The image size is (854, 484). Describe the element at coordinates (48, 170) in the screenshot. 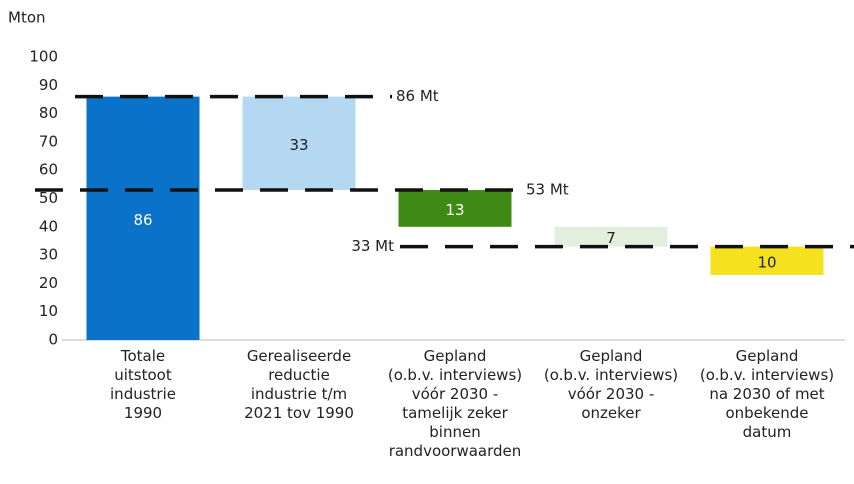

I see `y-tick-label: 60` at that location.